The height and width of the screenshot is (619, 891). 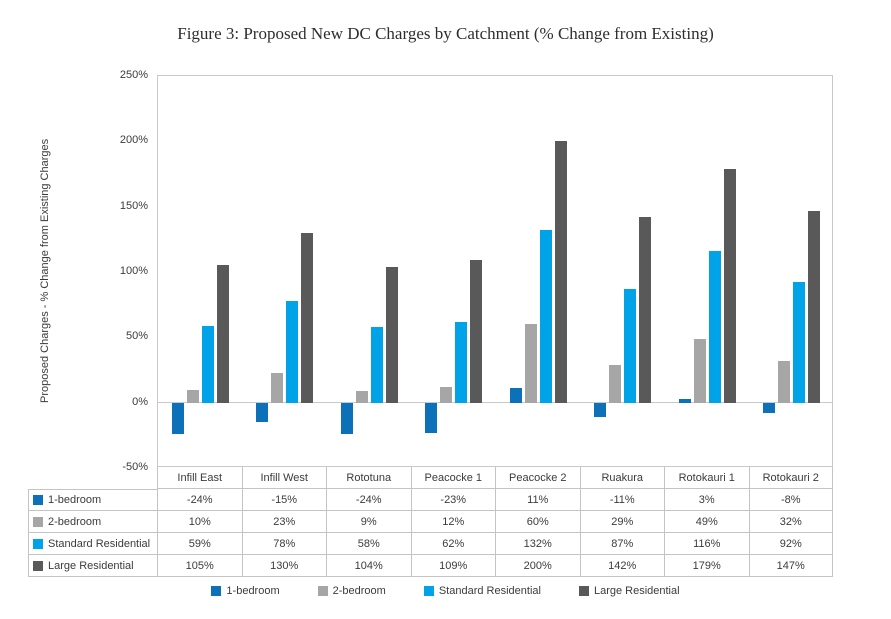 I want to click on legend-label: Standard Residential, so click(x=489, y=591).